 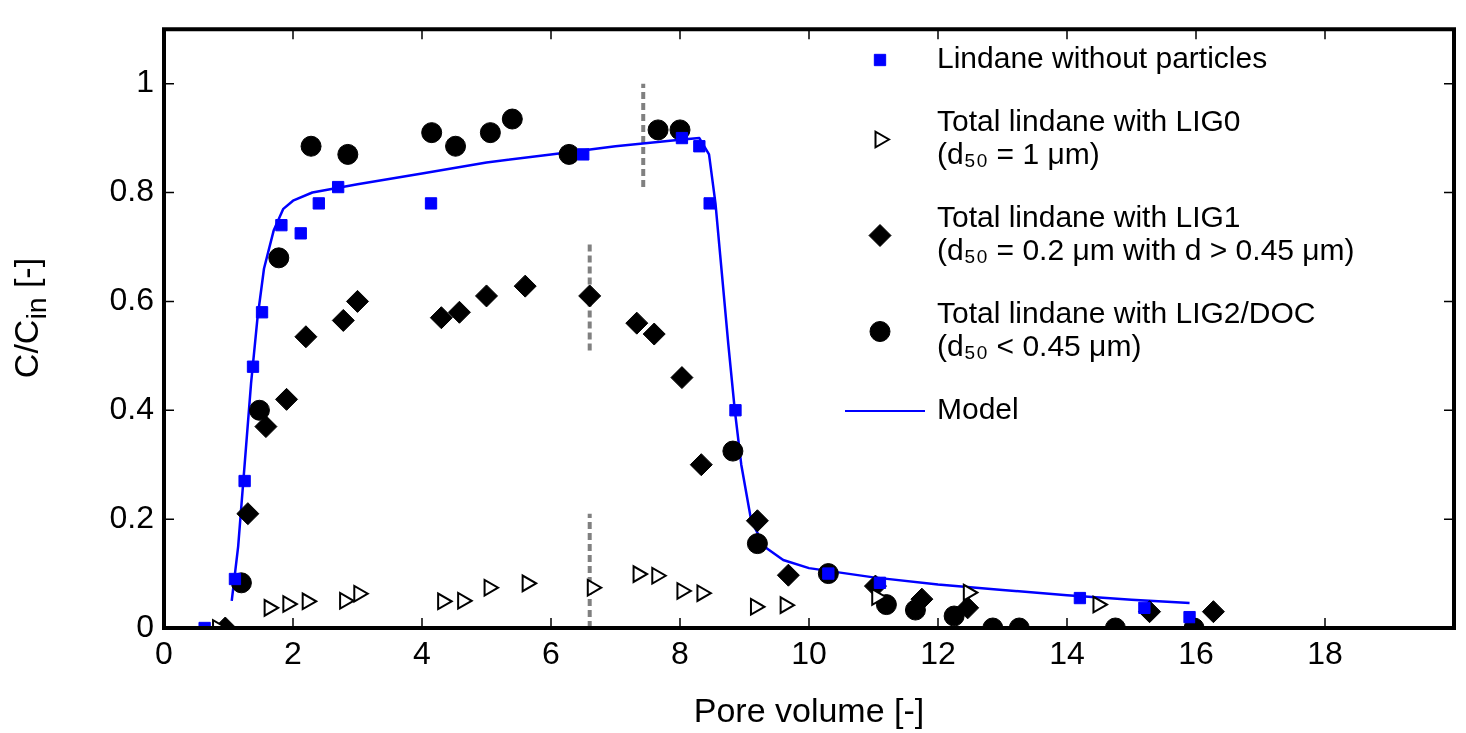 I want to click on x-tick-label: 6, so click(x=551, y=653).